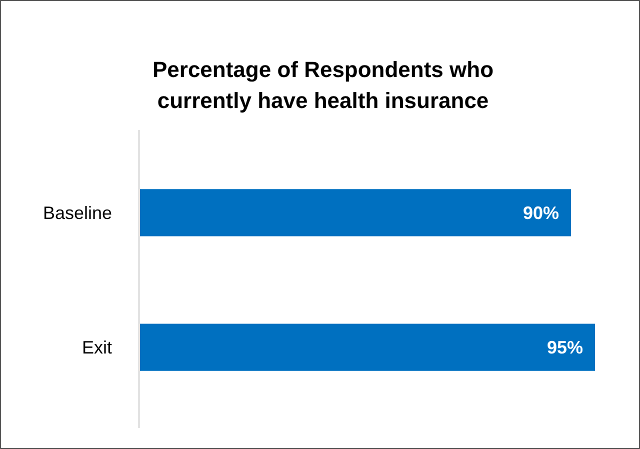  Describe the element at coordinates (97, 348) in the screenshot. I see `y-tick-label: Exit` at that location.